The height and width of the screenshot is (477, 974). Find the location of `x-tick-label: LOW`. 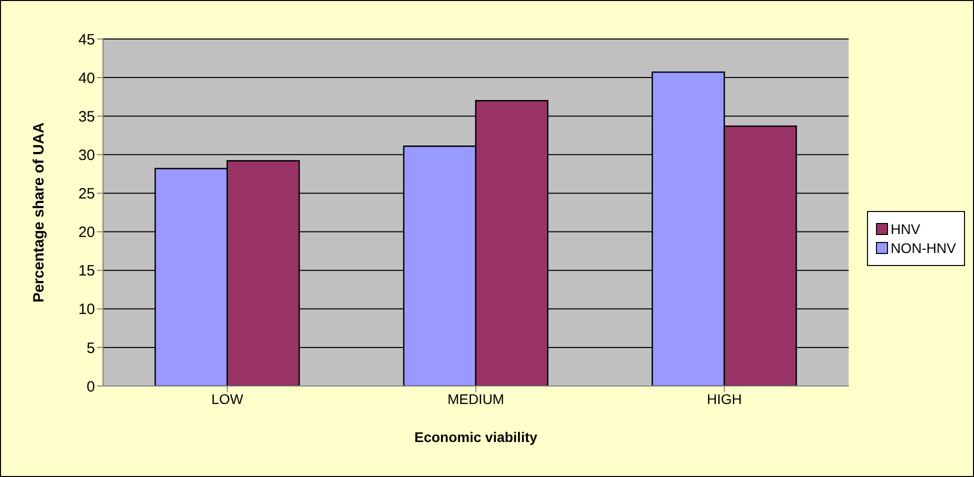

x-tick-label: LOW is located at coordinates (227, 398).